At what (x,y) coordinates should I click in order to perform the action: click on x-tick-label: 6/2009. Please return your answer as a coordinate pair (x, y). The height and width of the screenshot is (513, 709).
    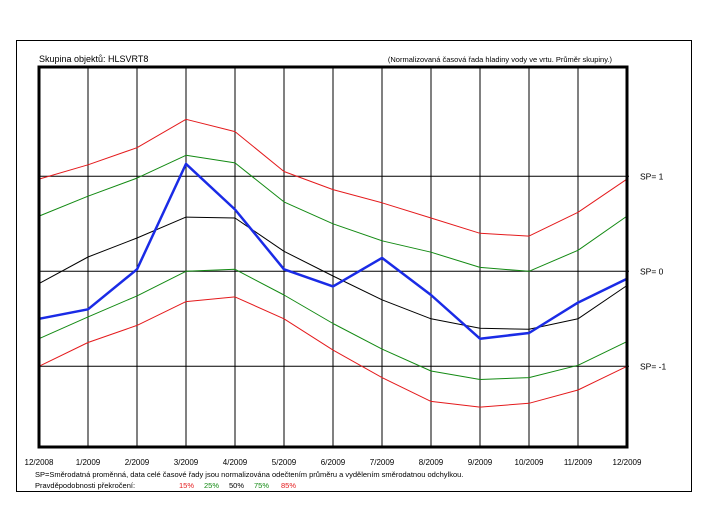
    Looking at the image, I should click on (333, 462).